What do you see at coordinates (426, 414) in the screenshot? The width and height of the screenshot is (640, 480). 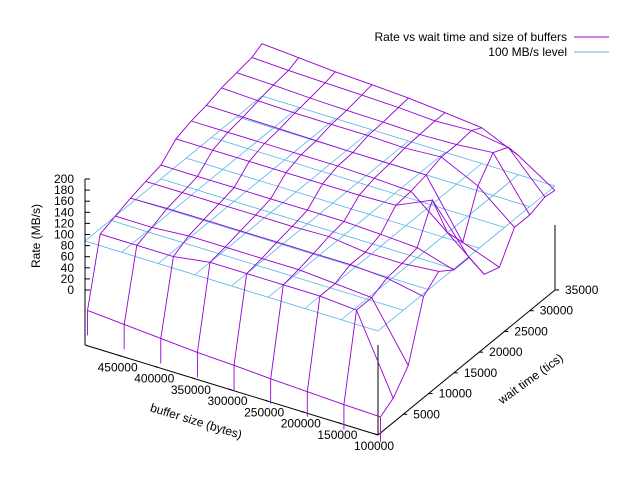 I see `y-tick-label: 5000` at bounding box center [426, 414].